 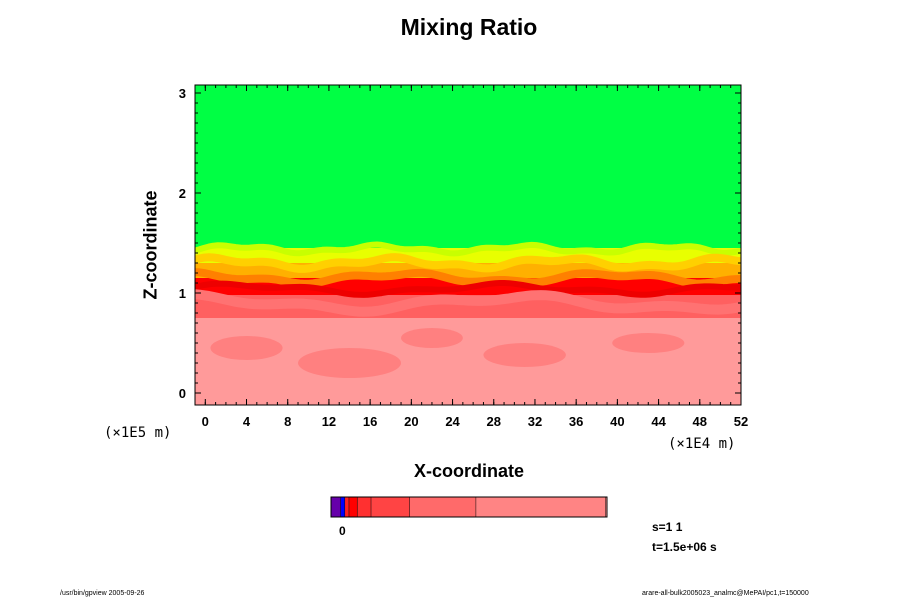 I want to click on y-tick-label: 3, so click(x=182, y=93).